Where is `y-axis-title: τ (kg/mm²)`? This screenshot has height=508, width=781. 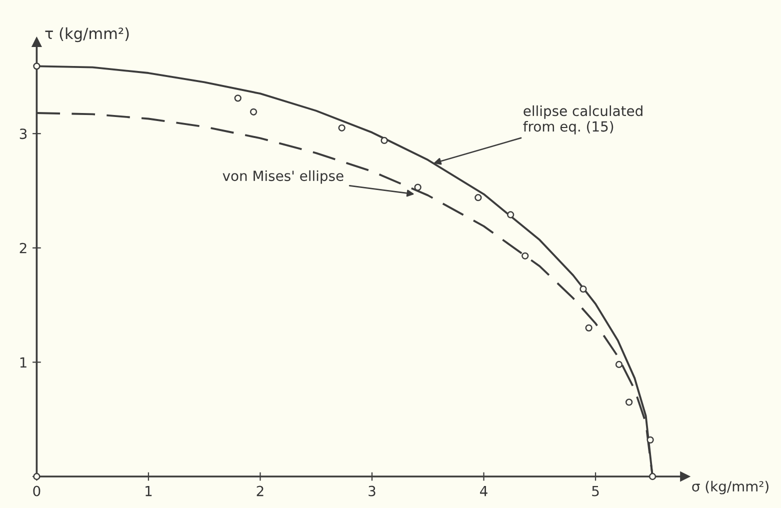 y-axis-title: τ (kg/mm²) is located at coordinates (87, 34).